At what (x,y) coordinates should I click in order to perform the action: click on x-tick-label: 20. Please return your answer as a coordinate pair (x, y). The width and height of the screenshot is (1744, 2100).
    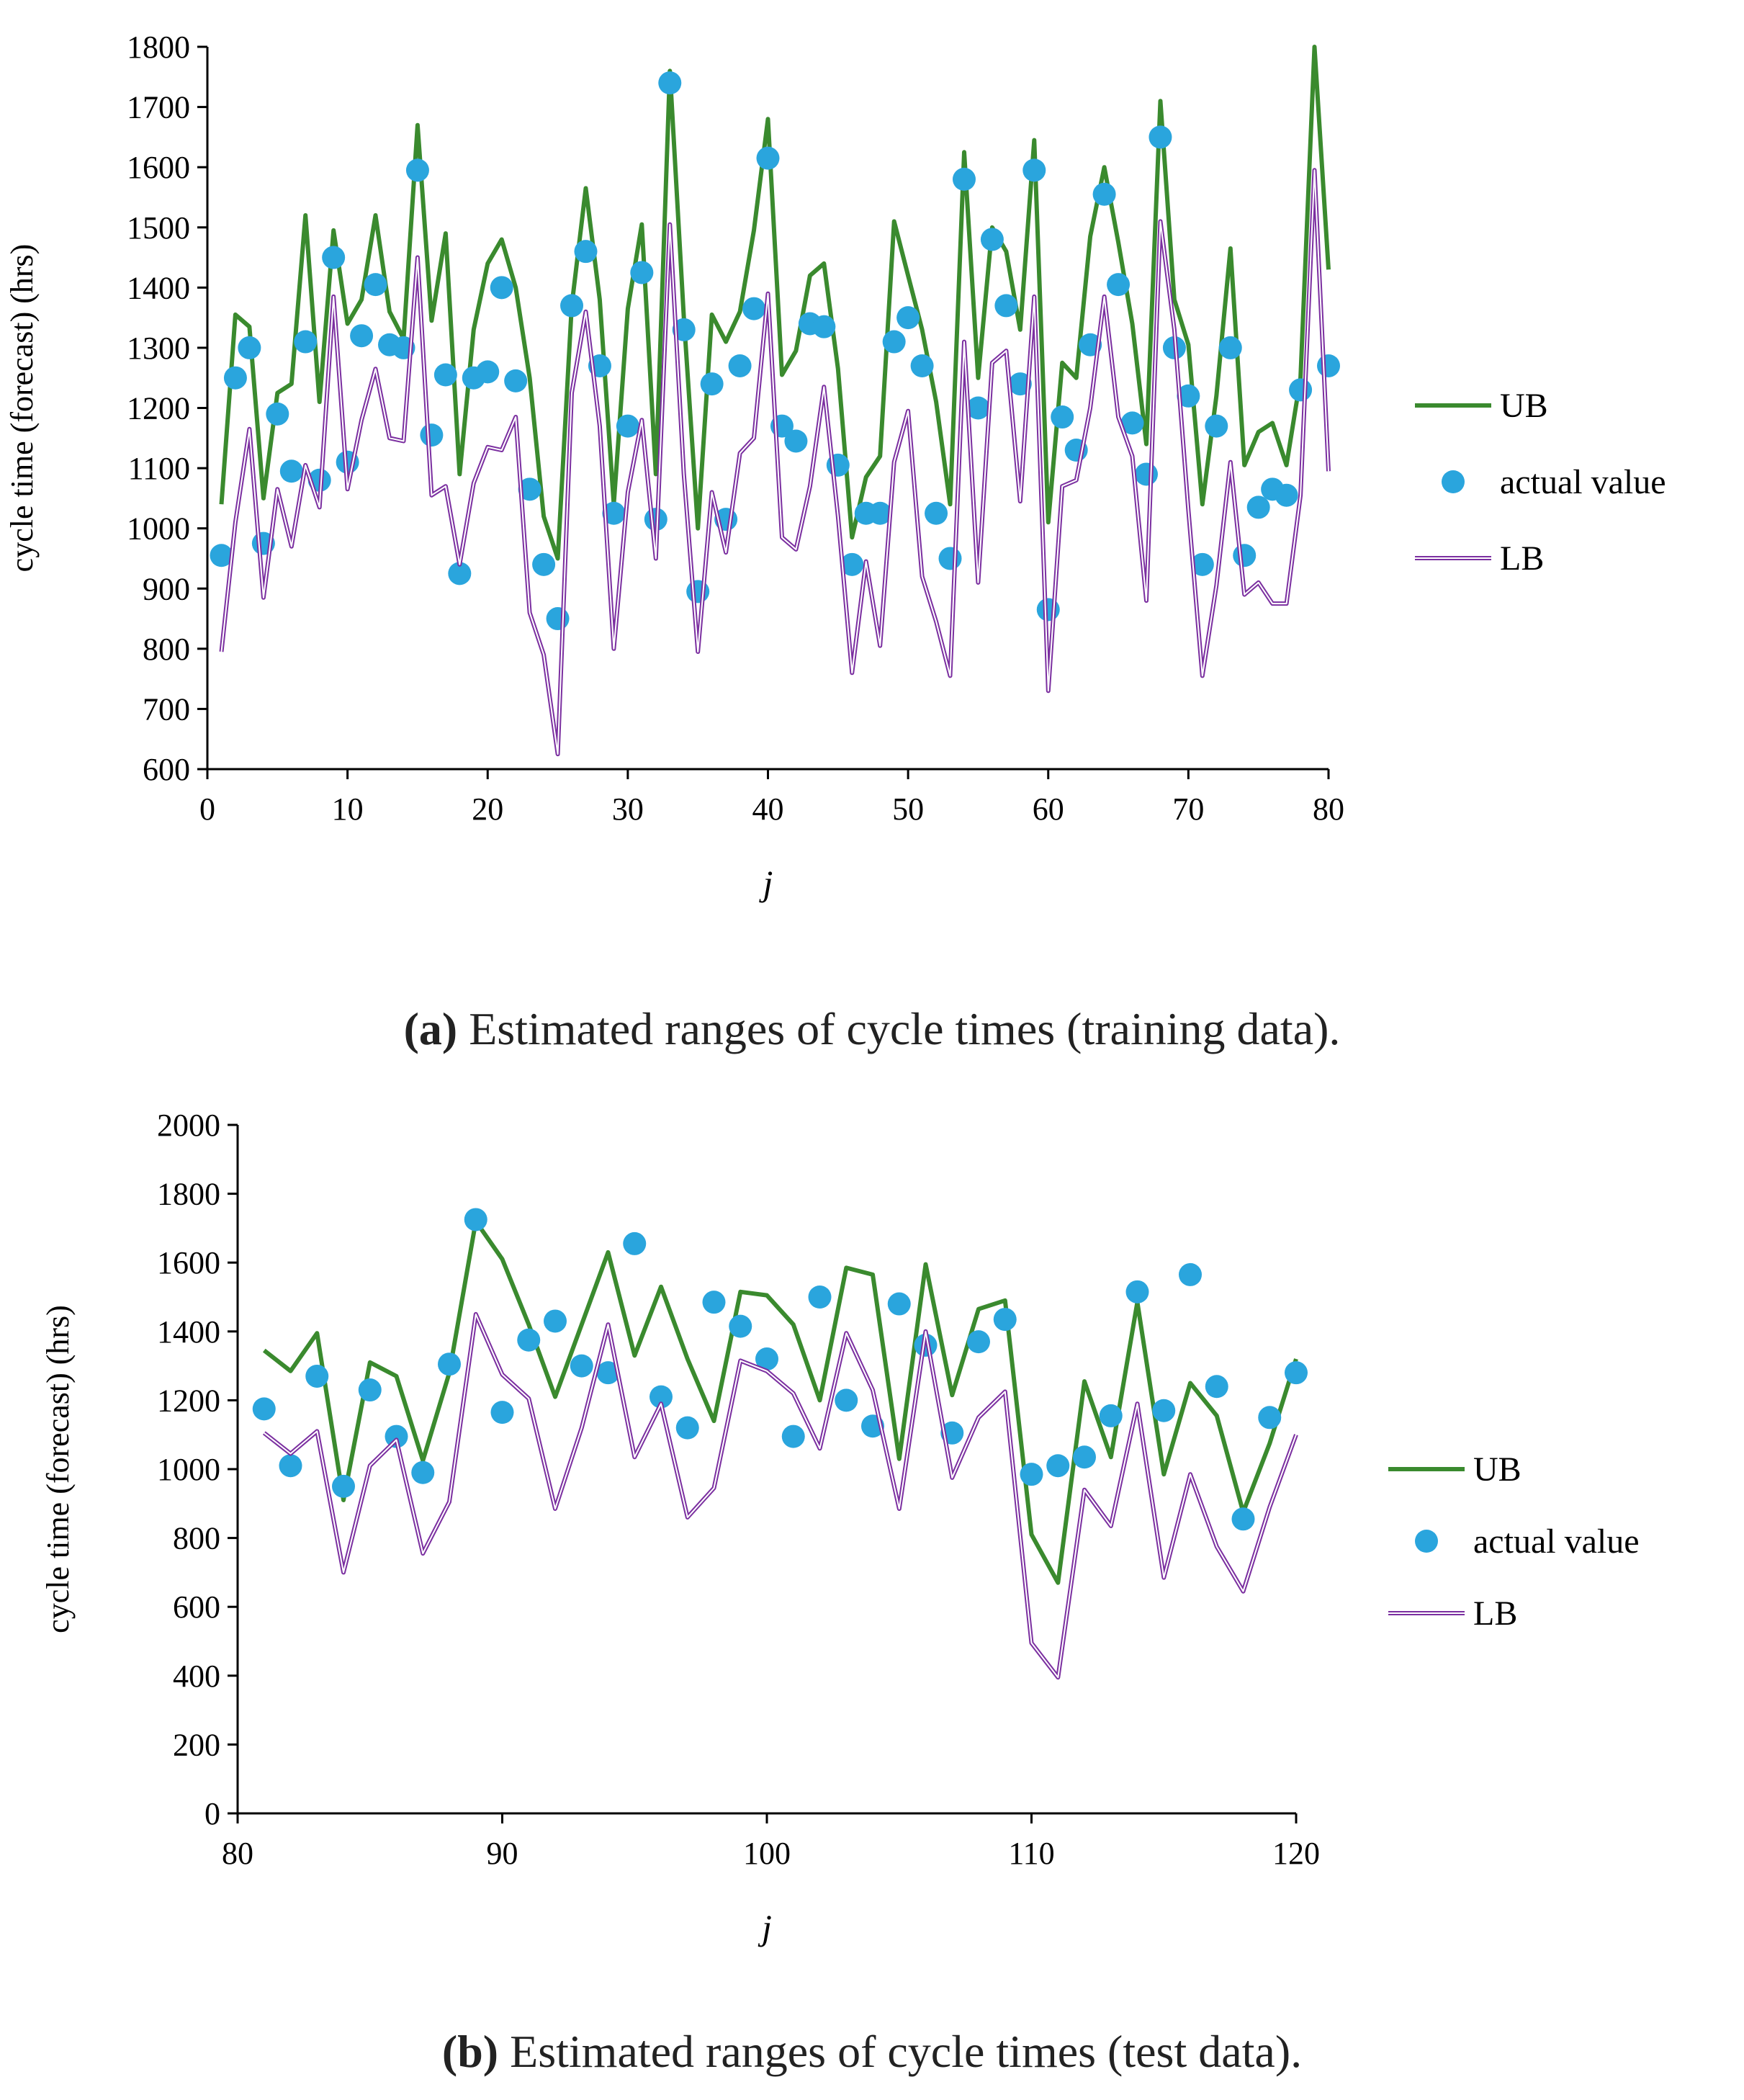
    Looking at the image, I should click on (487, 809).